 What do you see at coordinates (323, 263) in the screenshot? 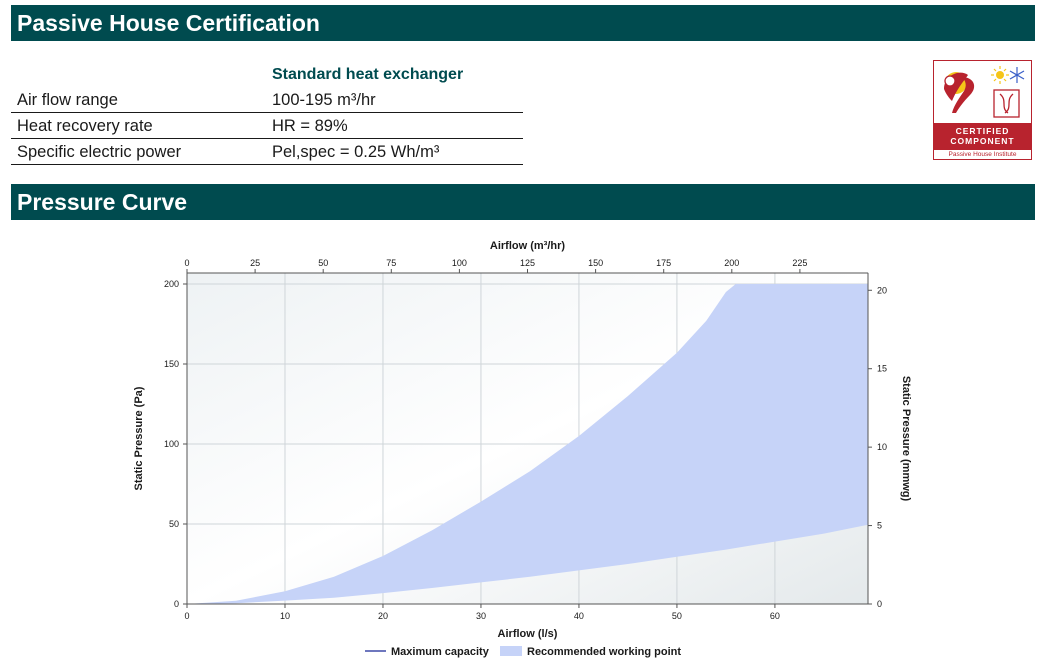
I see `x2-tick-label: 50` at bounding box center [323, 263].